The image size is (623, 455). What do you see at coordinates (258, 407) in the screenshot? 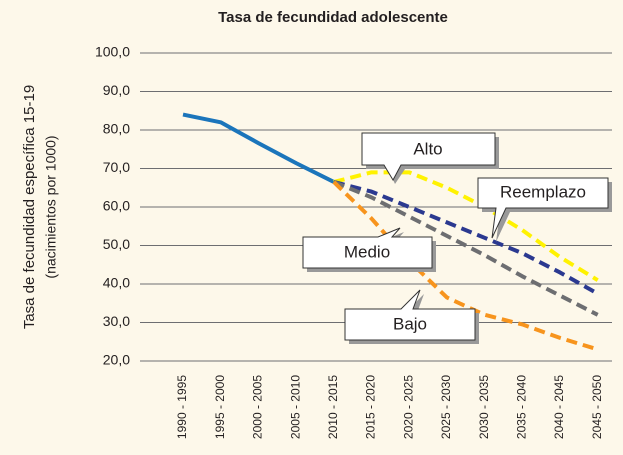
I see `x-tick-label: 2000 - 2005` at bounding box center [258, 407].